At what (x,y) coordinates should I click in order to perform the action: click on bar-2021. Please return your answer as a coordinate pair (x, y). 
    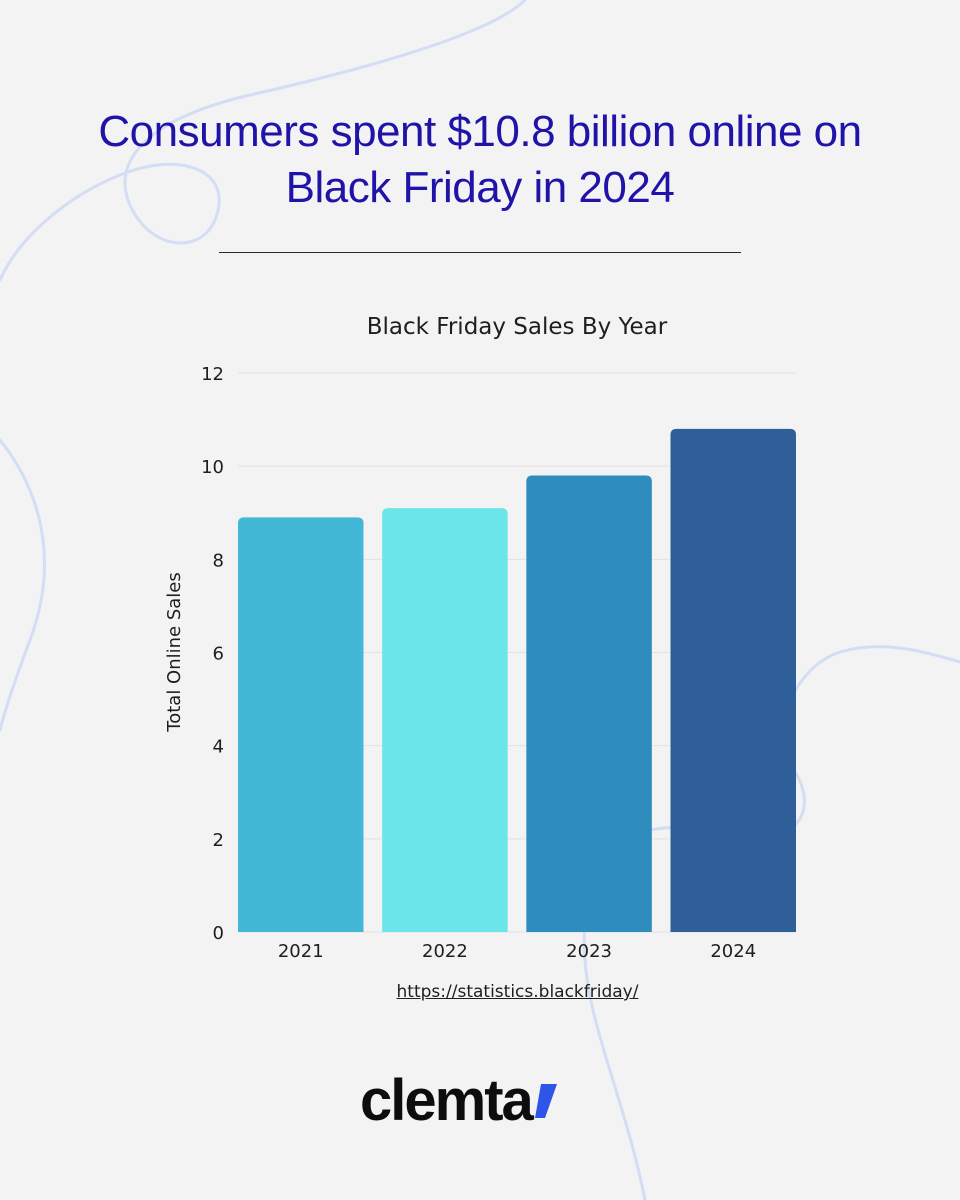
    Looking at the image, I should click on (301, 724).